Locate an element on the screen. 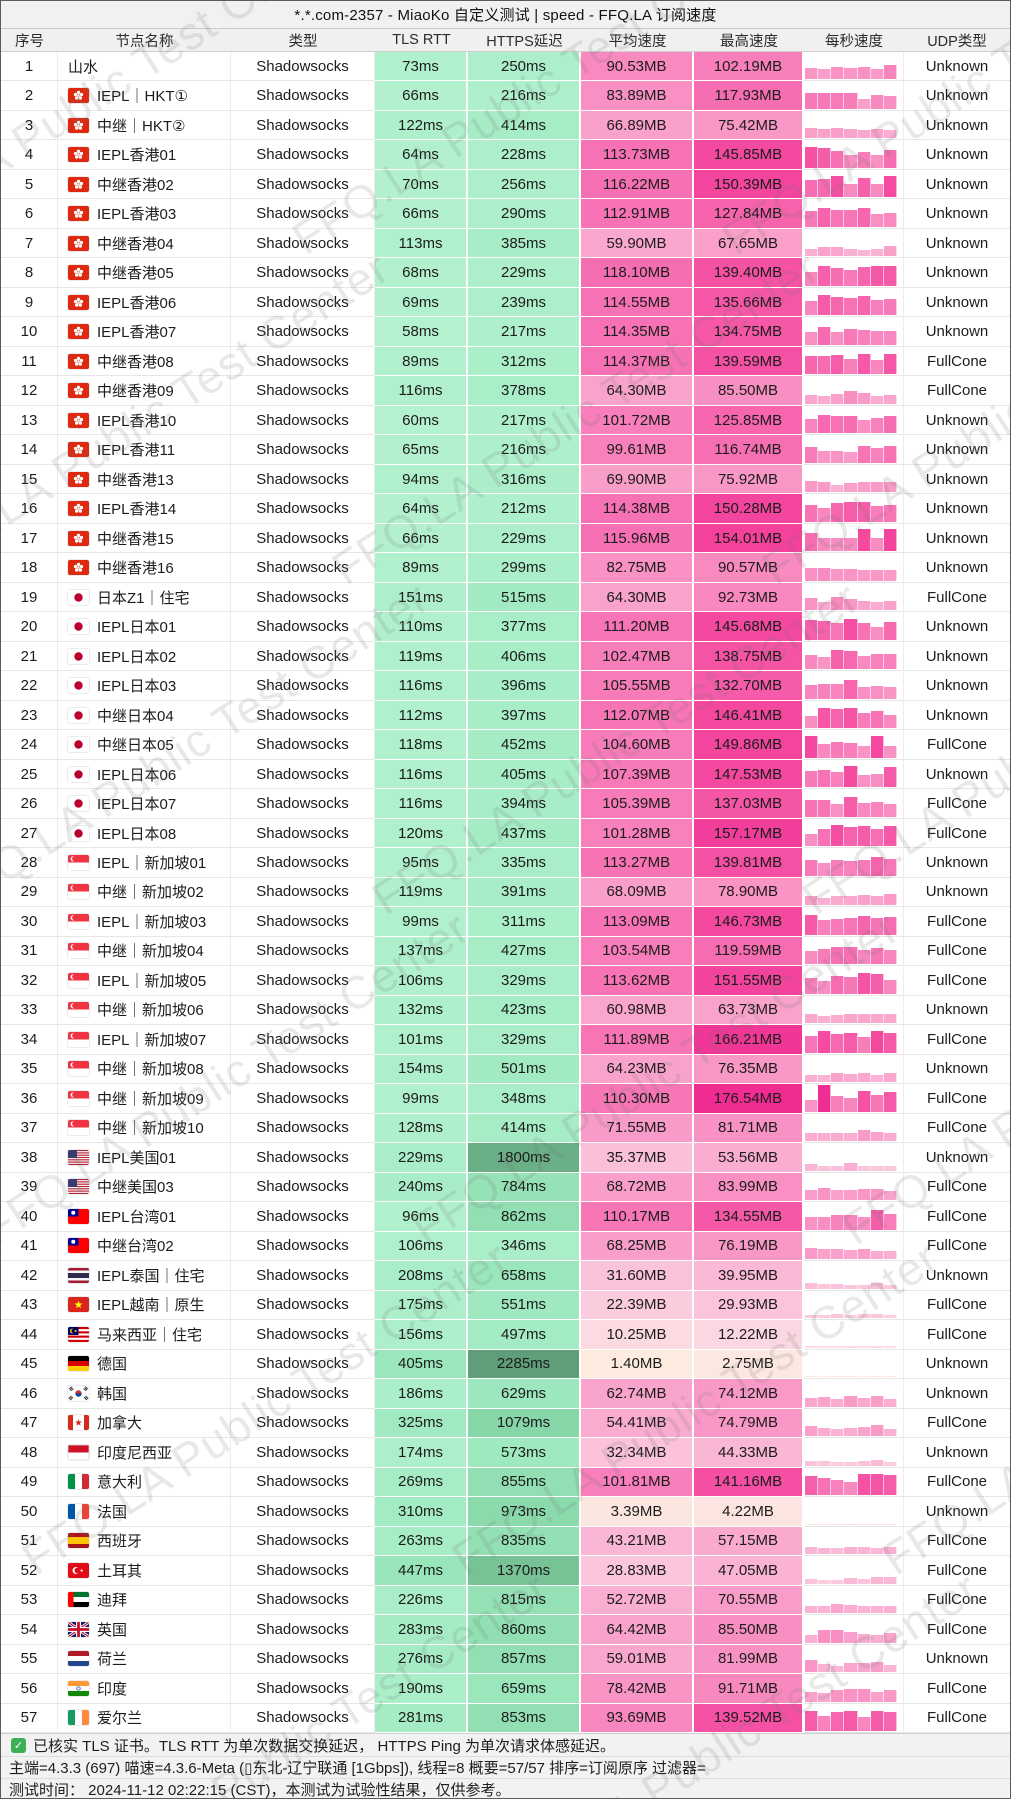 The width and height of the screenshot is (1011, 1799). node-name-cell: 中继美国03 is located at coordinates (144, 1187).